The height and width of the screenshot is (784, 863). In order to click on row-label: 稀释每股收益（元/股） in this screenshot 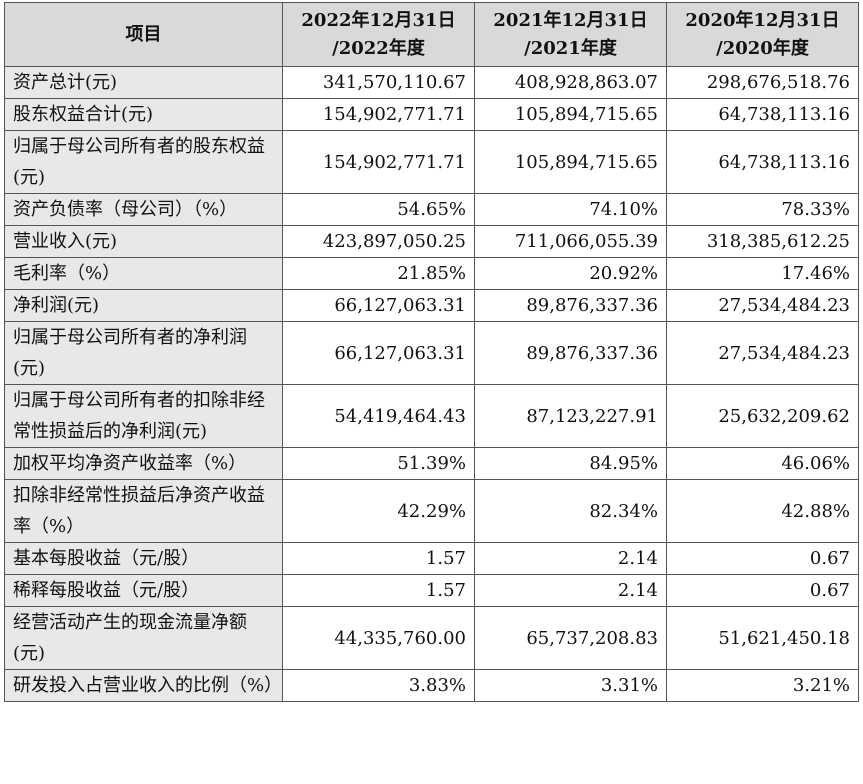, I will do `click(143, 590)`.